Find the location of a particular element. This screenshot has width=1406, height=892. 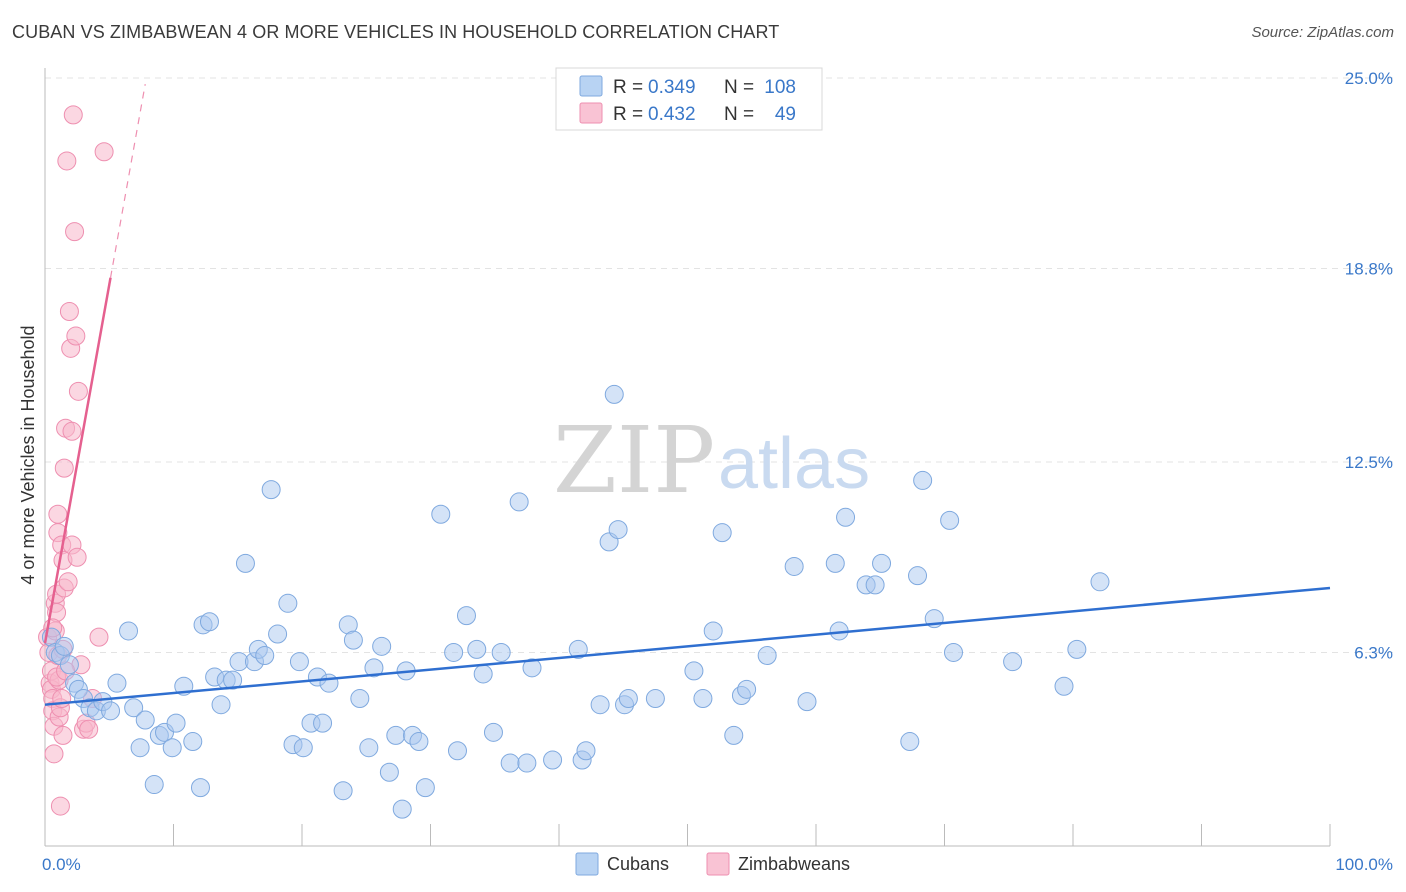

legend-zimbabweans-swatch is located at coordinates (718, 864).